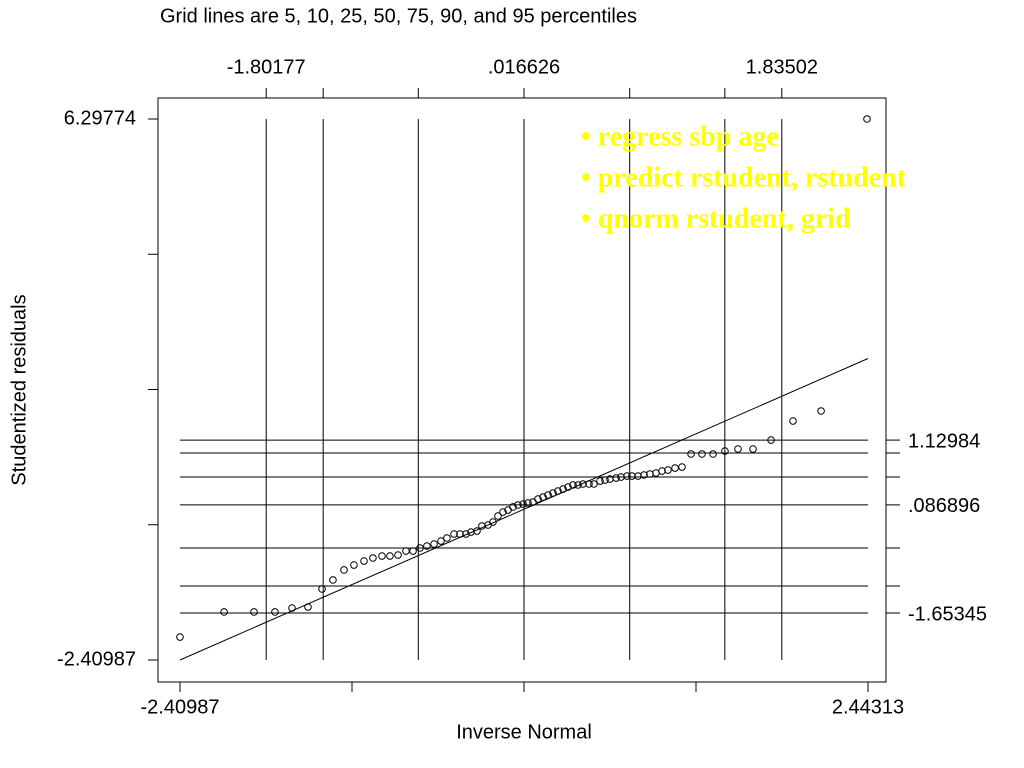  What do you see at coordinates (19, 389) in the screenshot?
I see `y-axis-label: Studentized residuals` at bounding box center [19, 389].